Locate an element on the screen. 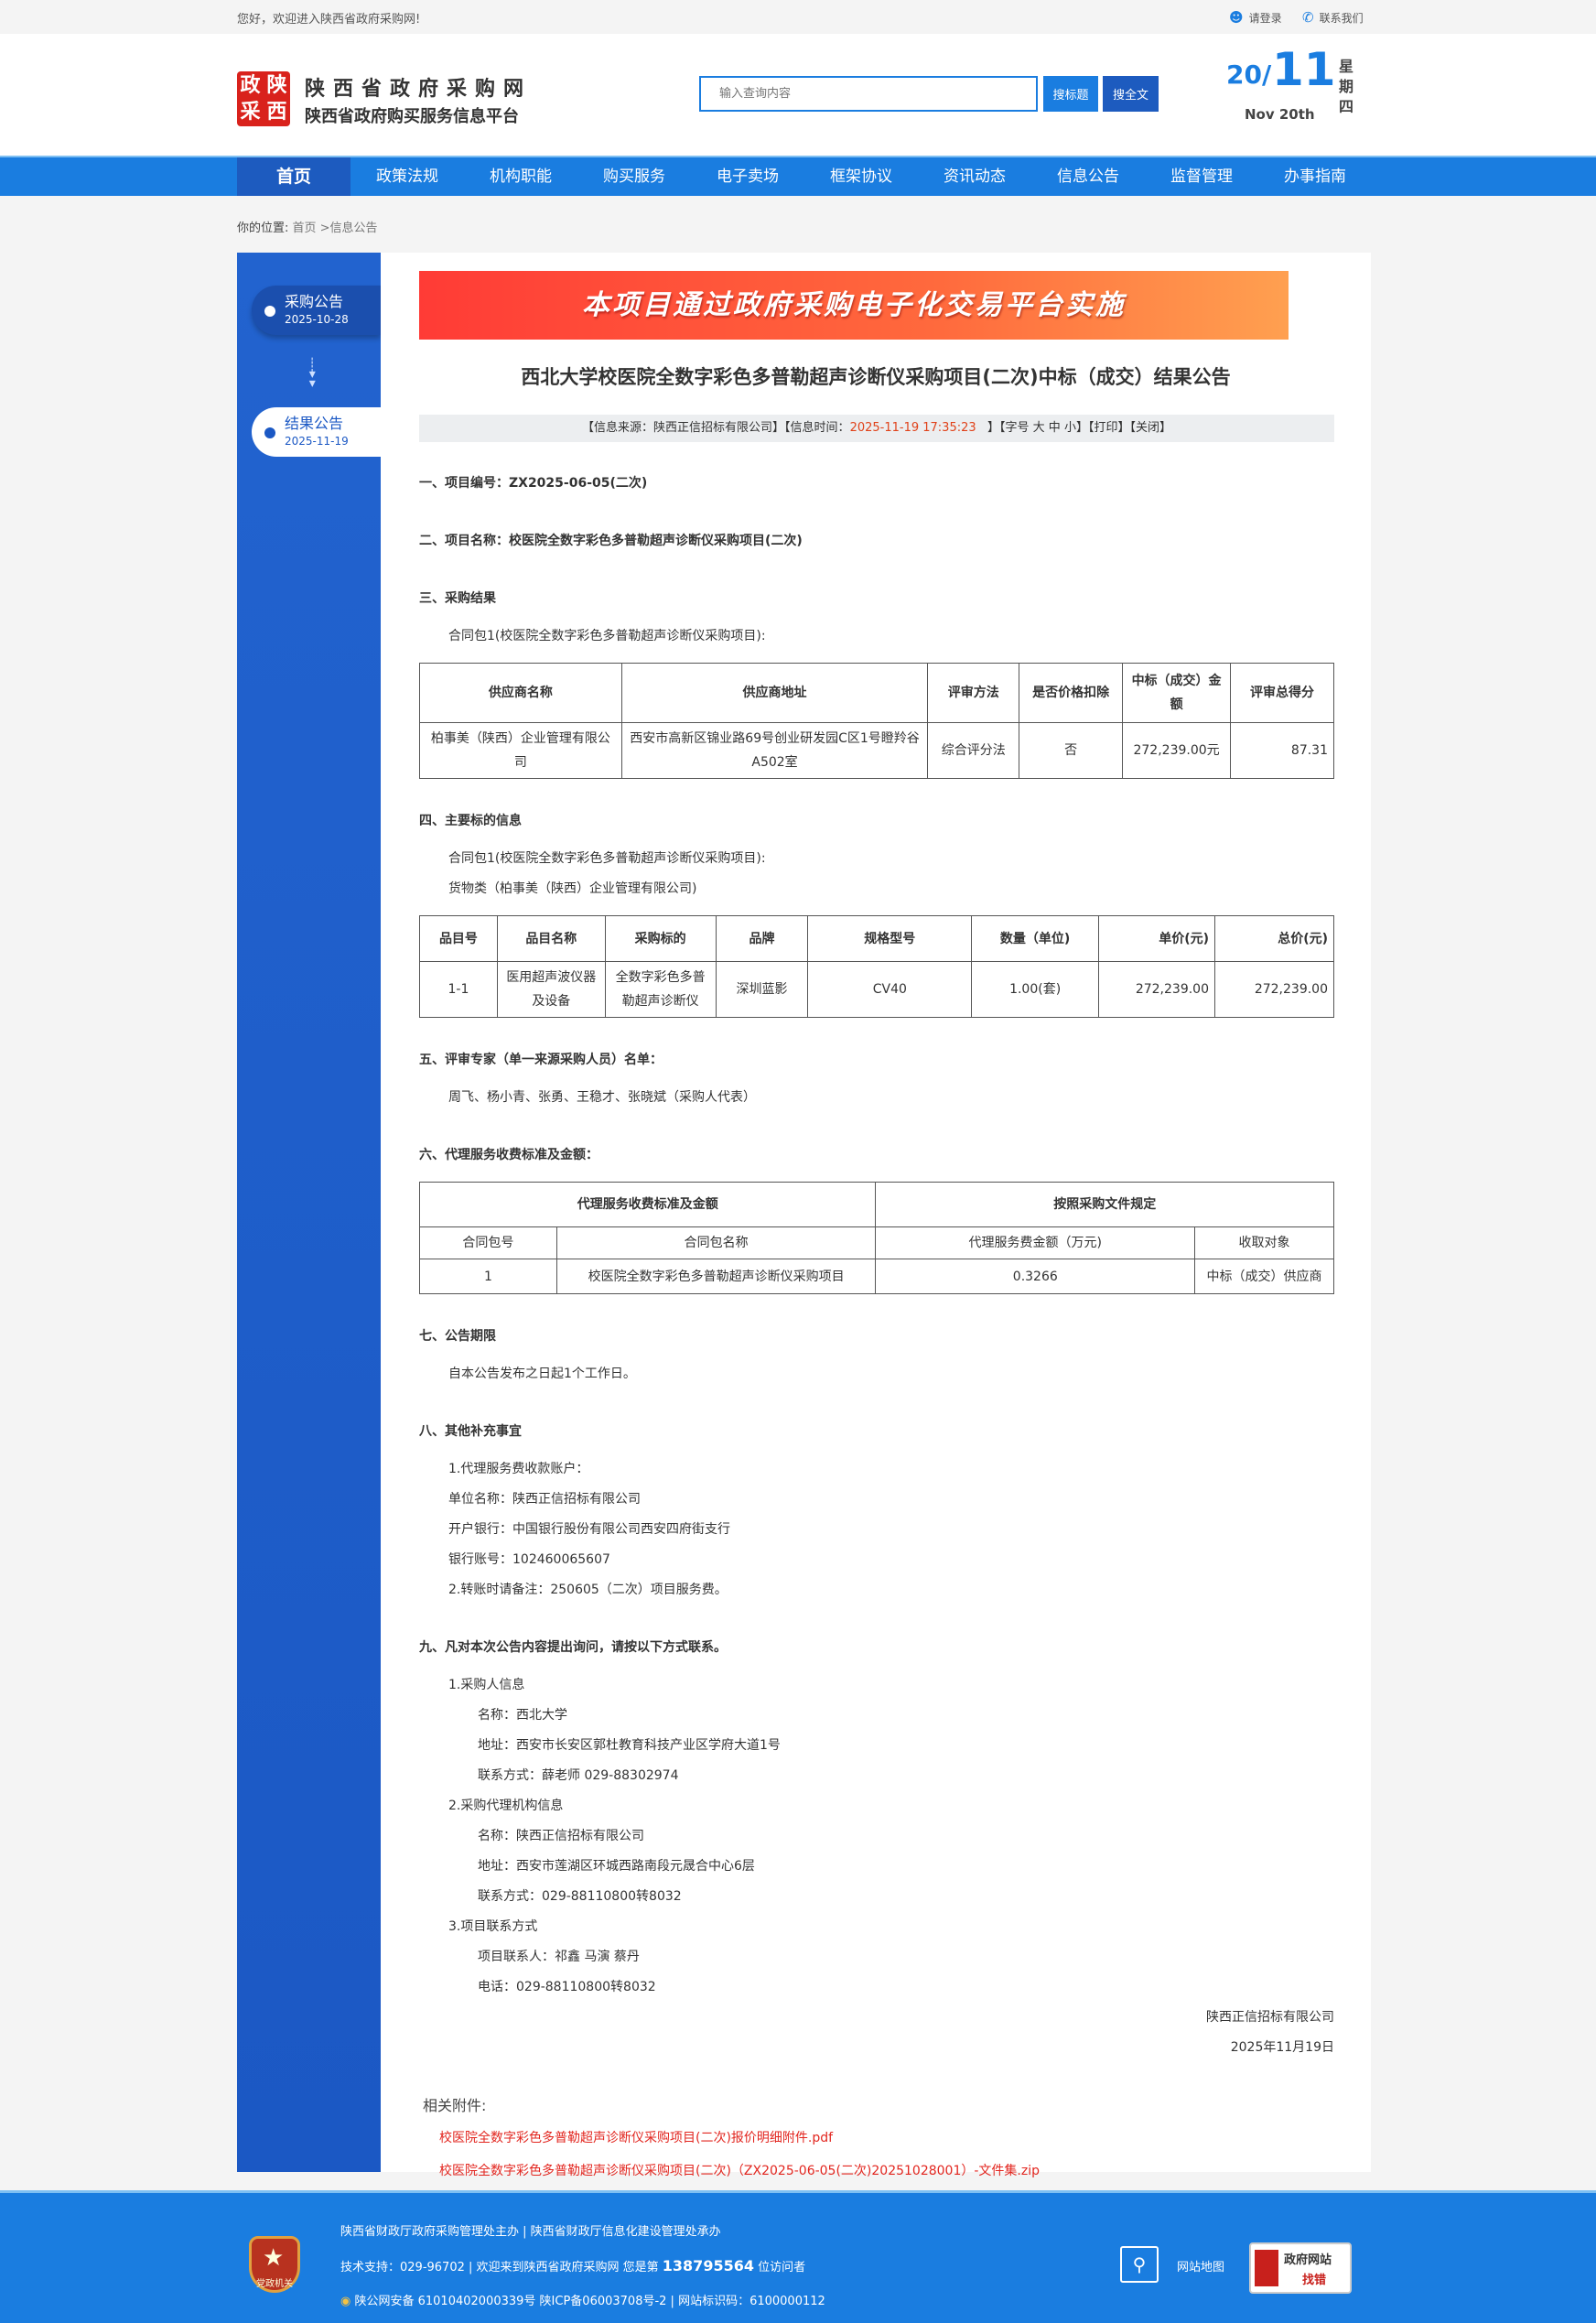  table-cell: 西安市高新区锦业路69号创业研发园C区1号瞪羚谷A502室 is located at coordinates (774, 750).